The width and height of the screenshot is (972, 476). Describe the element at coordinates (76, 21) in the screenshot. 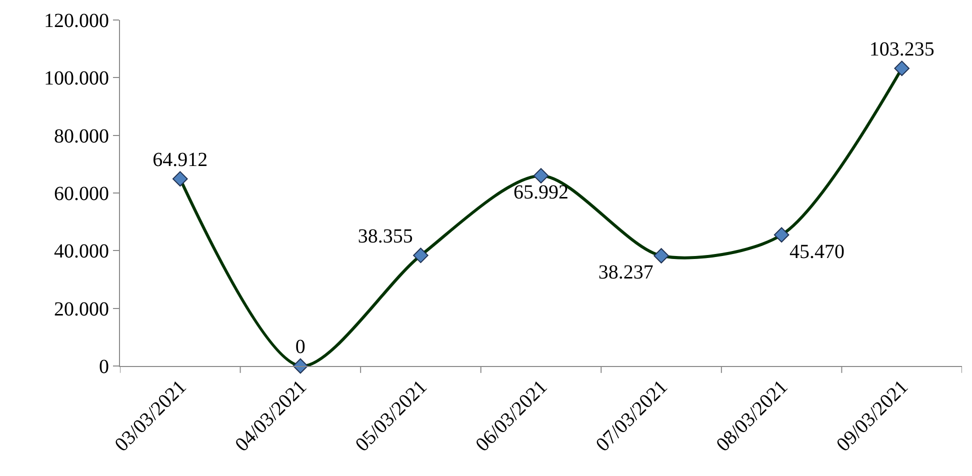

I see `y-tick-label: 120.000` at that location.